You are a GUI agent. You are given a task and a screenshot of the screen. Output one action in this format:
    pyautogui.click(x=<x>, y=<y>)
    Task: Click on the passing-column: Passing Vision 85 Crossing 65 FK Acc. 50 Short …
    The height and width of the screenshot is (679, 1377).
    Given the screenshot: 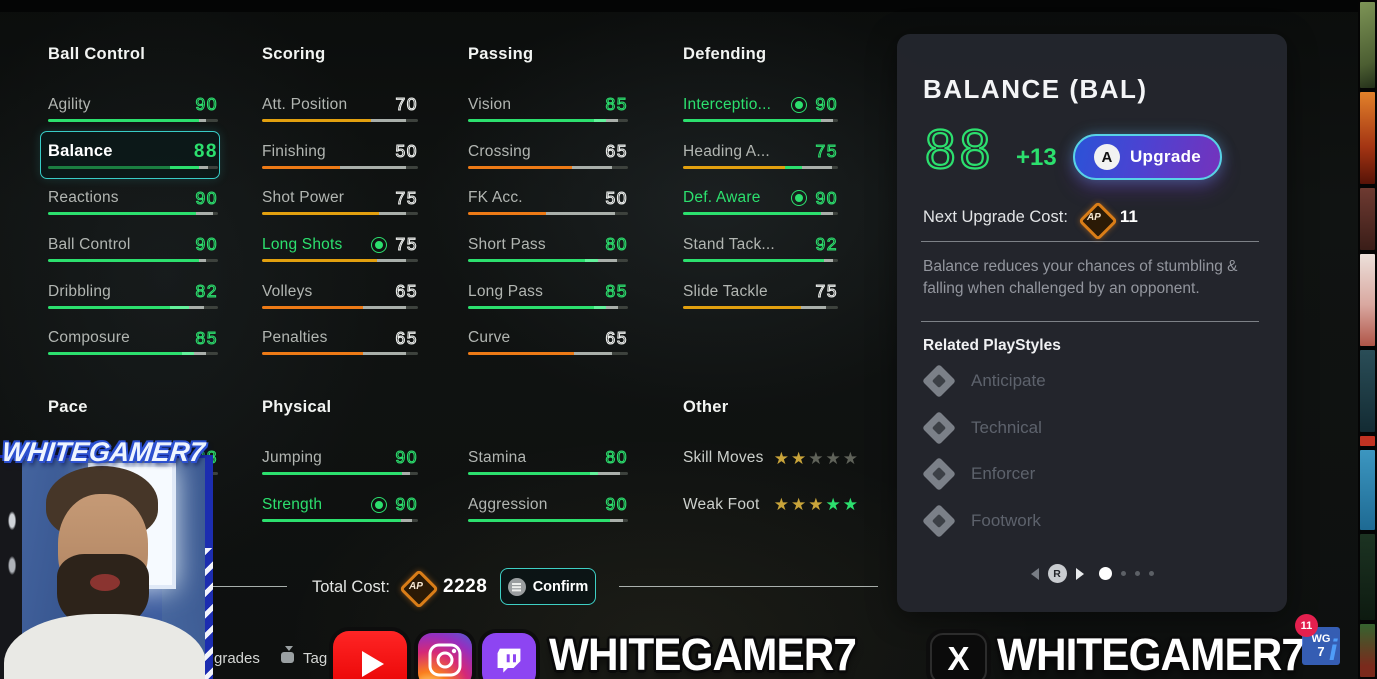 What is the action you would take?
    pyautogui.click(x=548, y=210)
    